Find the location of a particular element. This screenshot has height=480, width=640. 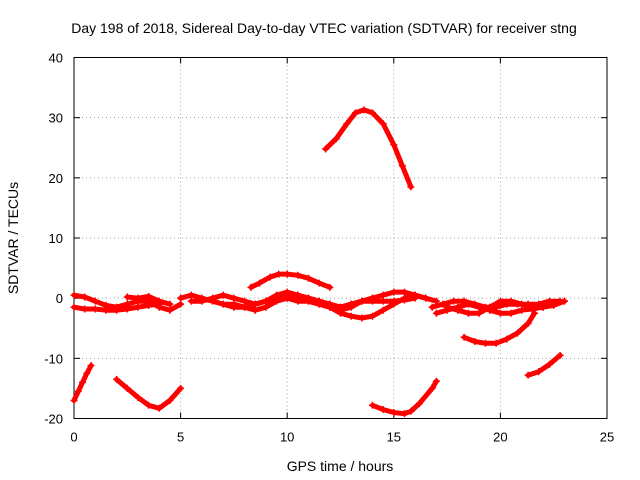

y-axis-label: SDTVAR / TECUs is located at coordinates (13, 238).